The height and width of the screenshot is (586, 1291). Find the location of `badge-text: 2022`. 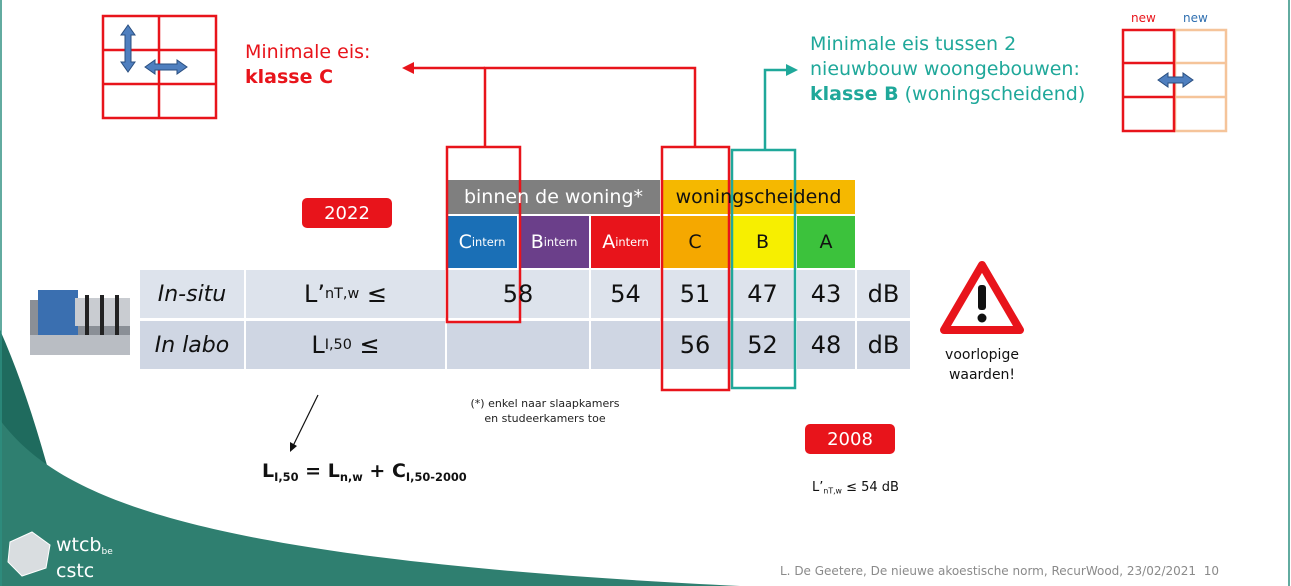

badge-text: 2022 is located at coordinates (347, 213).